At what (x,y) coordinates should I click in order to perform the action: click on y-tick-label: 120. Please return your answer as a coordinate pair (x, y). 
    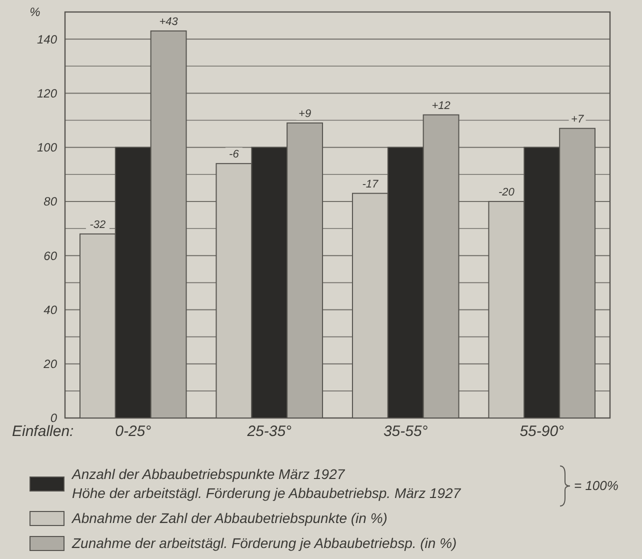
    Looking at the image, I should click on (47, 93).